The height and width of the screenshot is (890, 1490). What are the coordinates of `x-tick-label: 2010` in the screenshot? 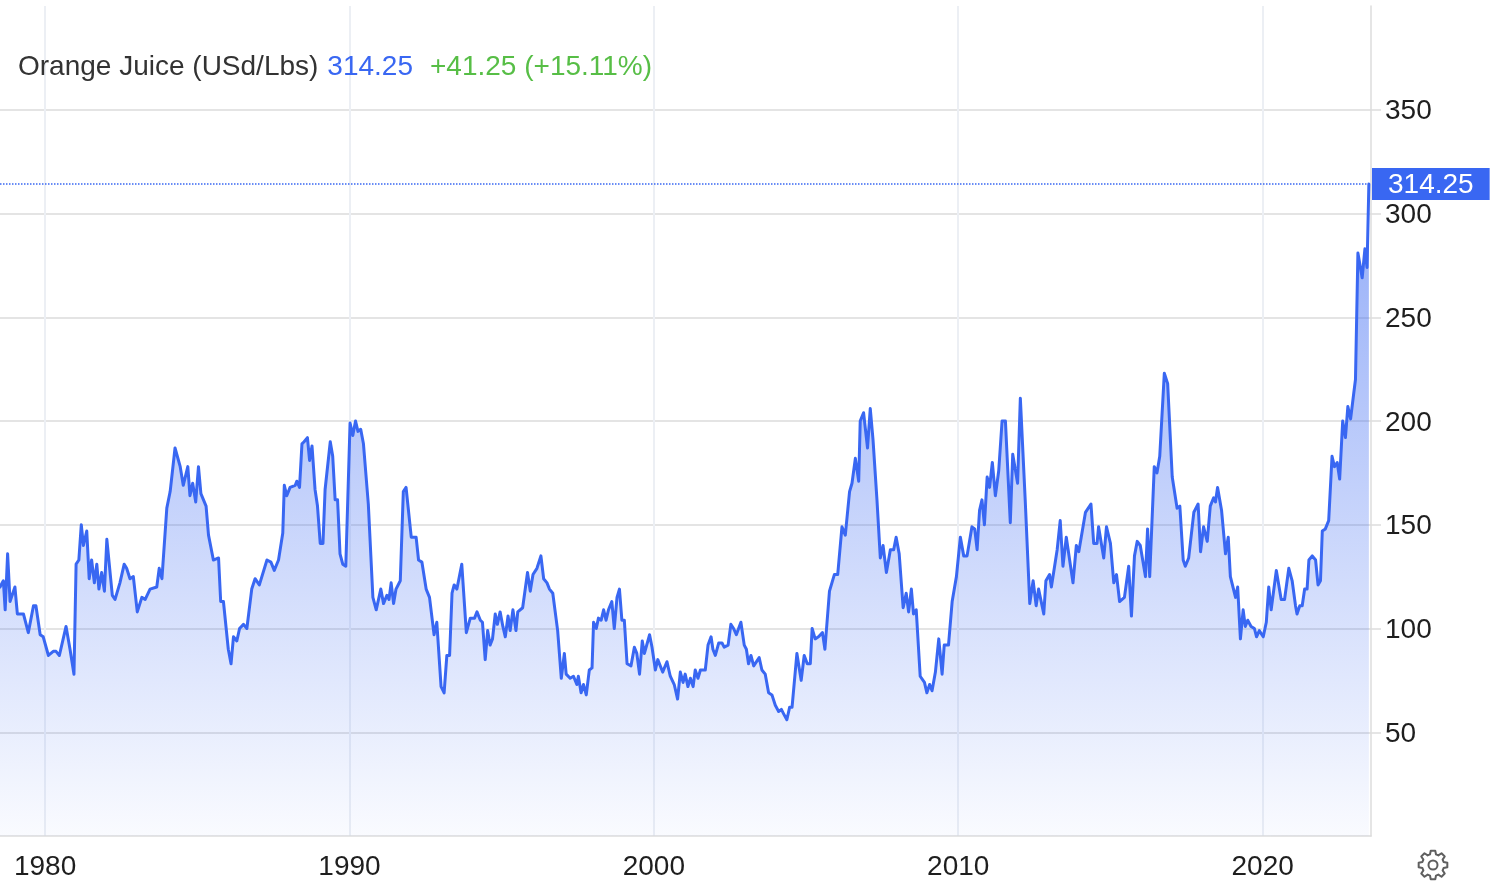 It's located at (958, 865).